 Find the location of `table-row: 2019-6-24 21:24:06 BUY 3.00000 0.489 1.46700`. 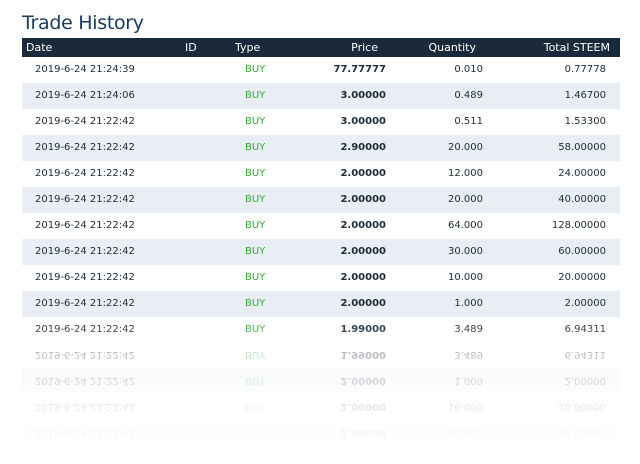

table-row: 2019-6-24 21:24:06 BUY 3.00000 0.489 1.46700 is located at coordinates (321, 96).